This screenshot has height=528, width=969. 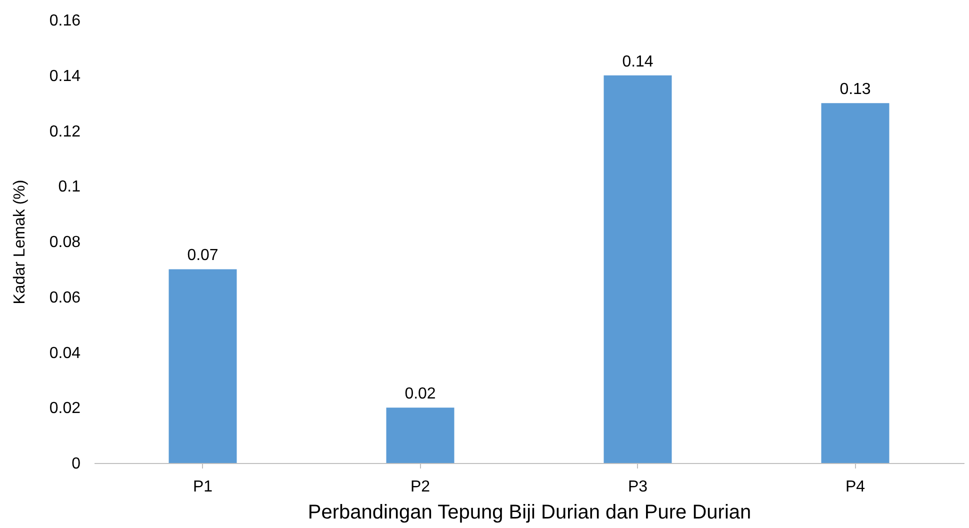 What do you see at coordinates (855, 487) in the screenshot?
I see `x-tick-label: P4` at bounding box center [855, 487].